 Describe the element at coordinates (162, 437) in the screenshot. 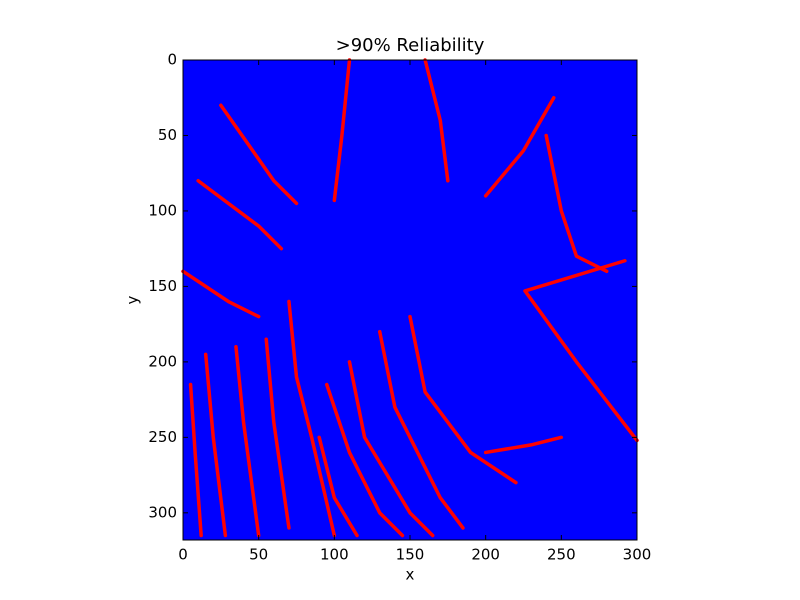

I see `y-tick-label: 250` at that location.